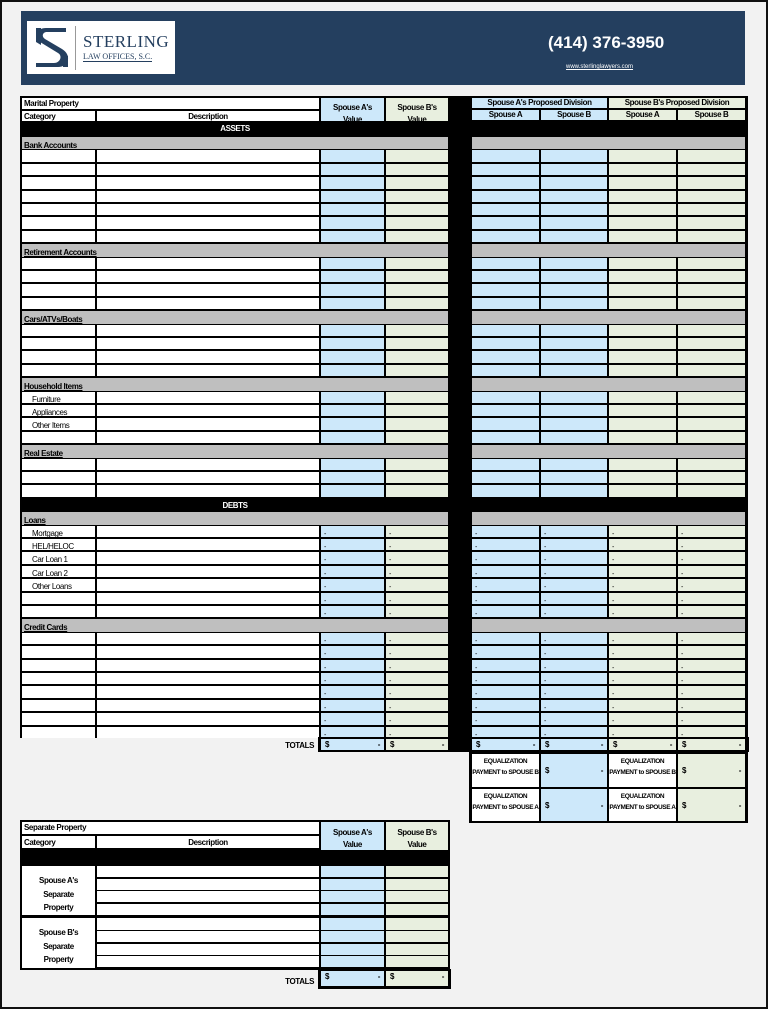  What do you see at coordinates (574, 744) in the screenshot?
I see `total-rb: $ -` at bounding box center [574, 744].